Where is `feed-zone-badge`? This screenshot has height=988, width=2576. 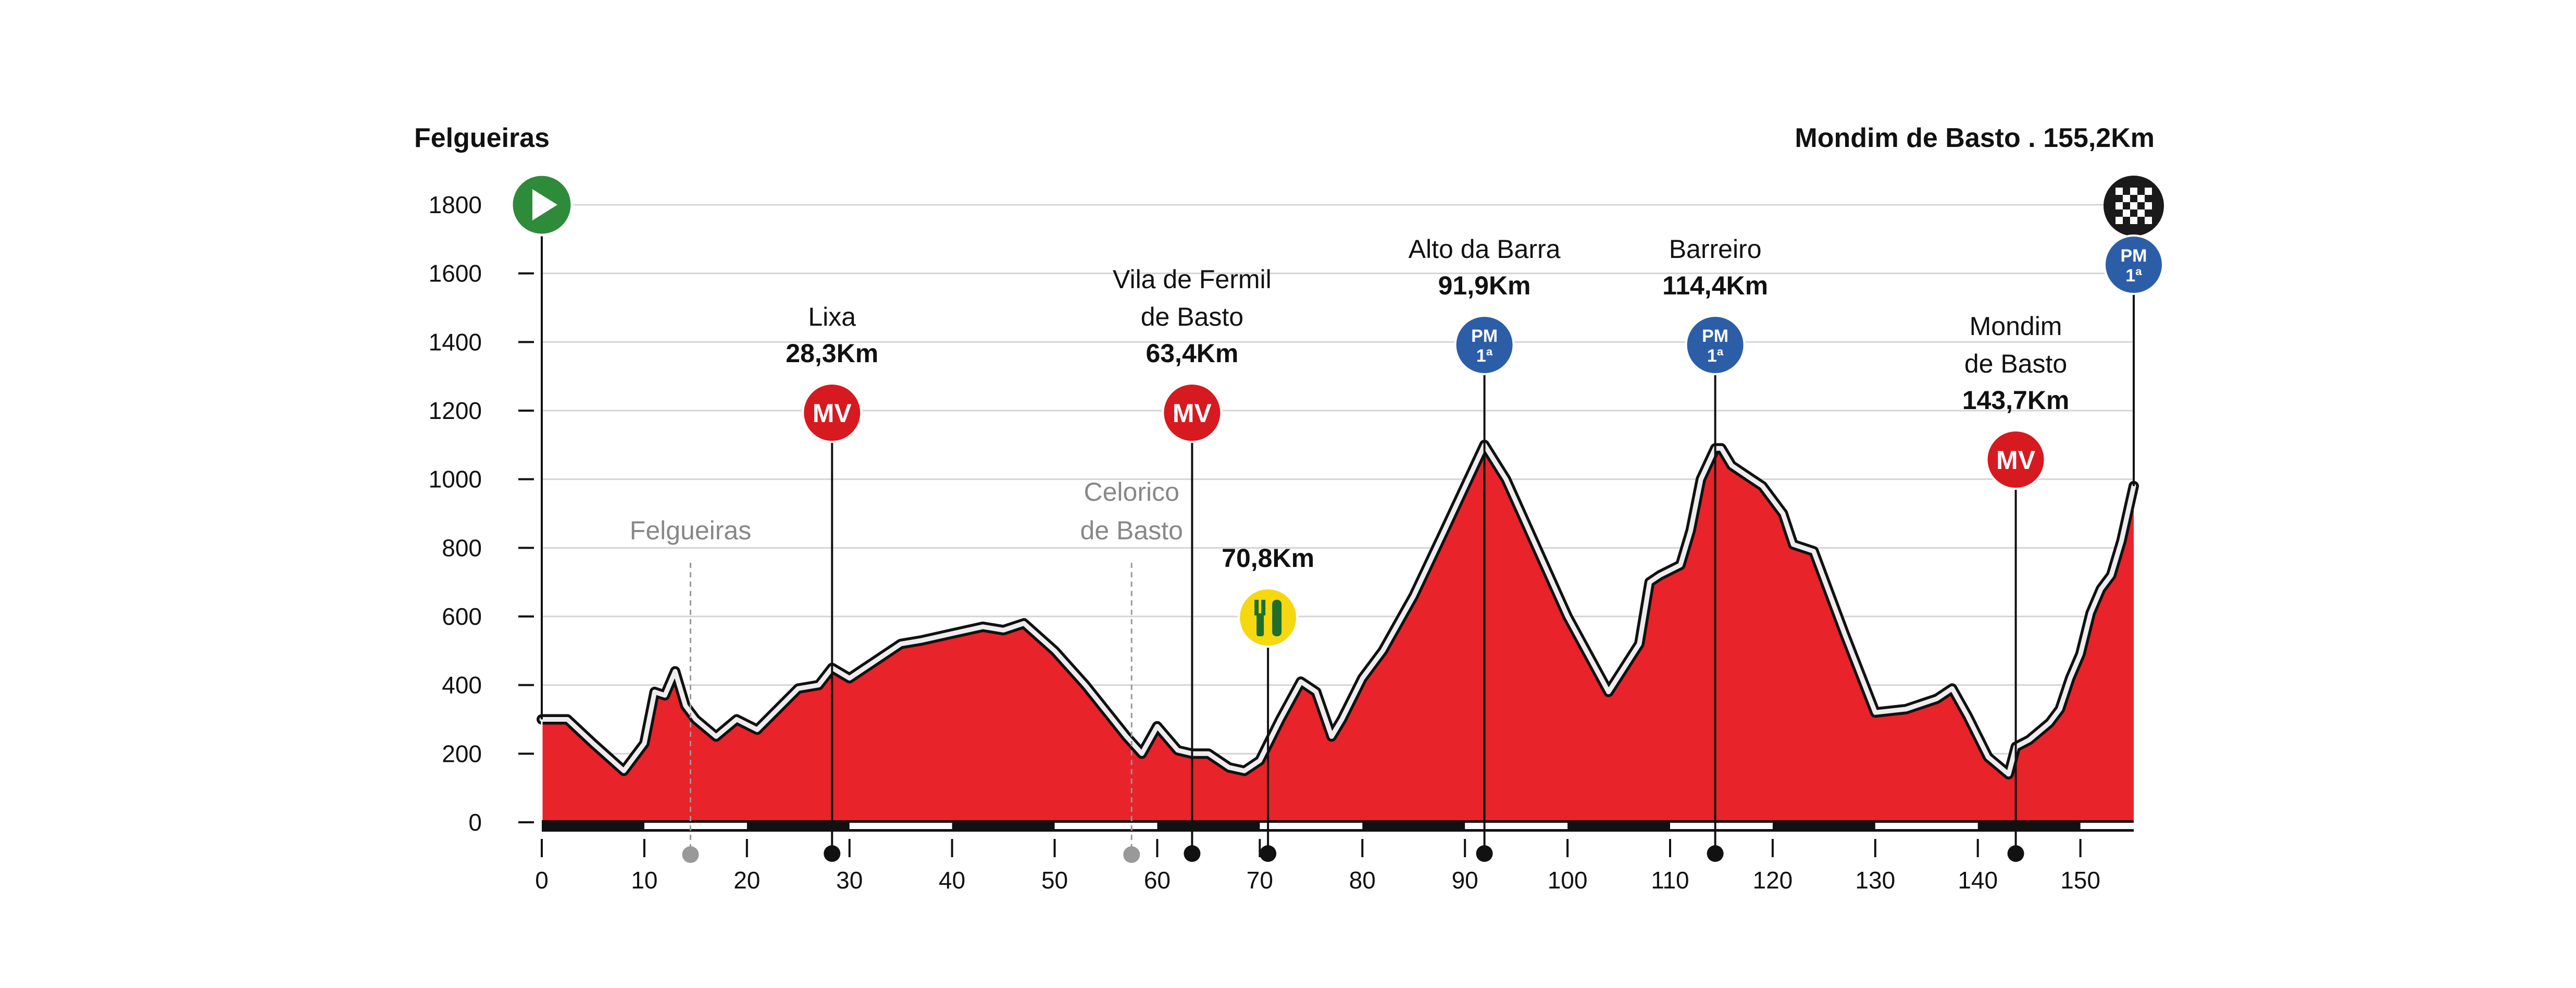 feed-zone-badge is located at coordinates (1268, 617).